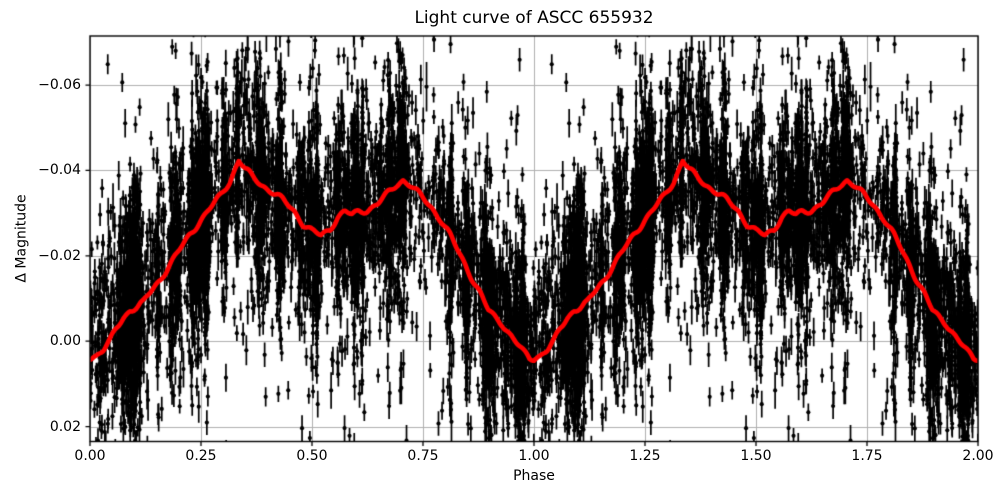 Image resolution: width=1000 pixels, height=500 pixels. What do you see at coordinates (534, 18) in the screenshot?
I see `chart-title: Light curve of ASCC 655932` at bounding box center [534, 18].